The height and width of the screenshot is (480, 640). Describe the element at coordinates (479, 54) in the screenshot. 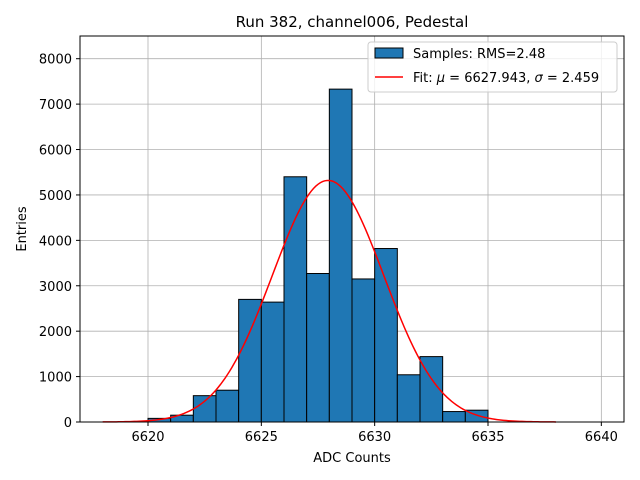

I see `legend-samples-label: Samples: RMS=2.48` at that location.